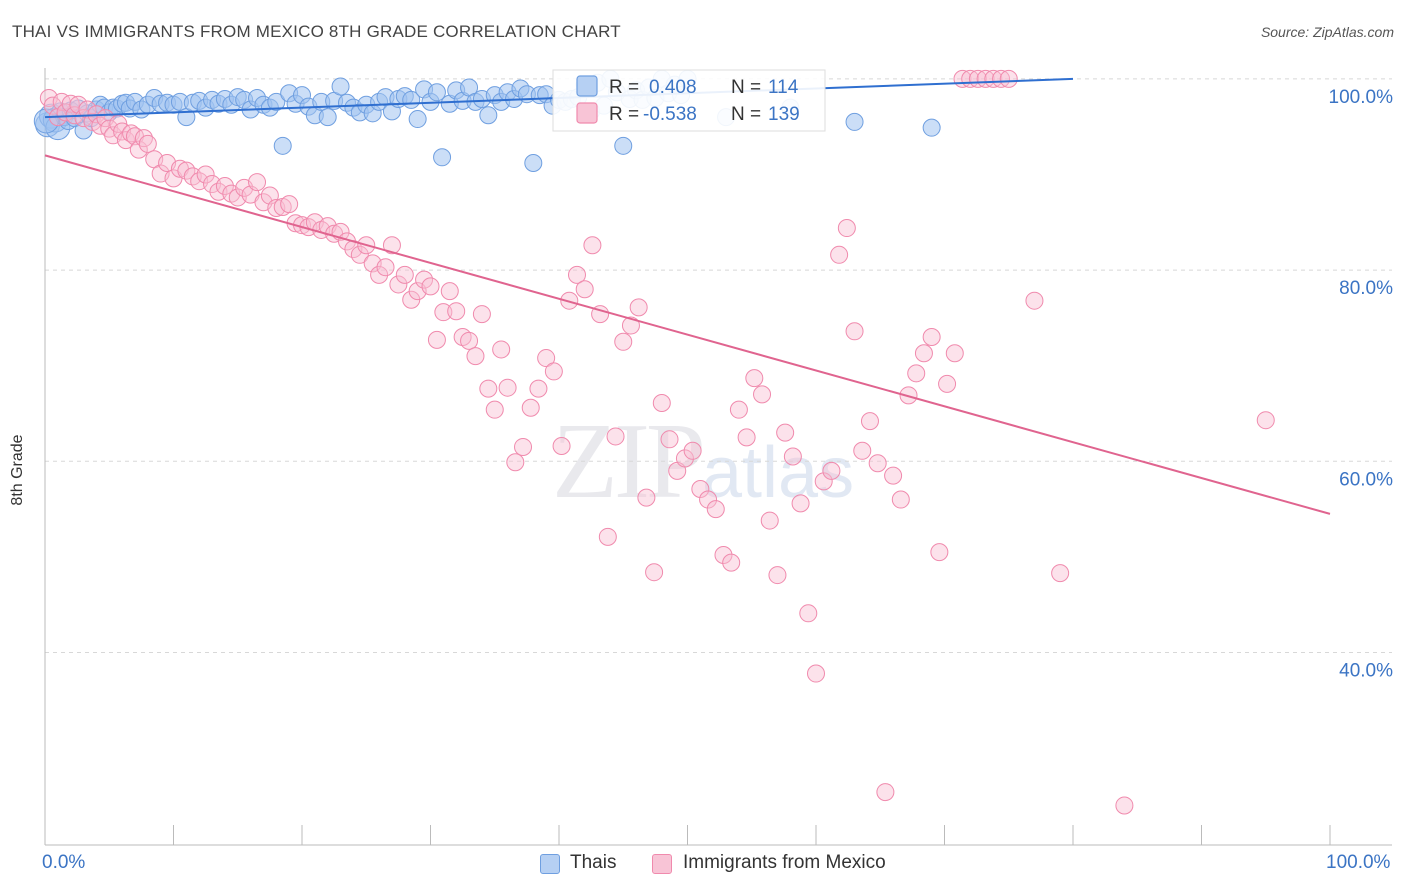 The height and width of the screenshot is (892, 1406). I want to click on legend-swatch-thais, so click(550, 864).